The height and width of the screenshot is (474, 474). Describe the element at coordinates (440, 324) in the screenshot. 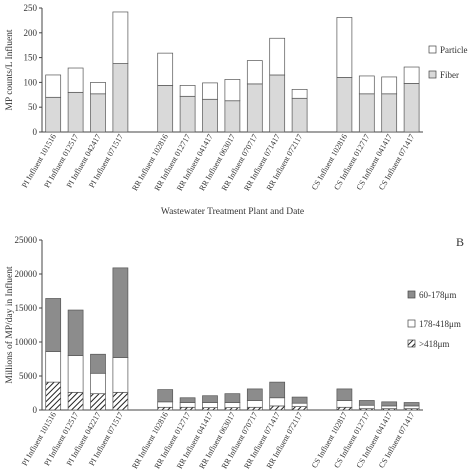

I see `legend-label: 178-418μm` at that location.